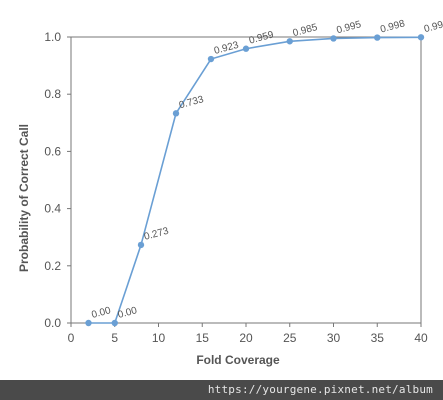  What do you see at coordinates (203, 338) in the screenshot?
I see `x-tick-label: 15` at bounding box center [203, 338].